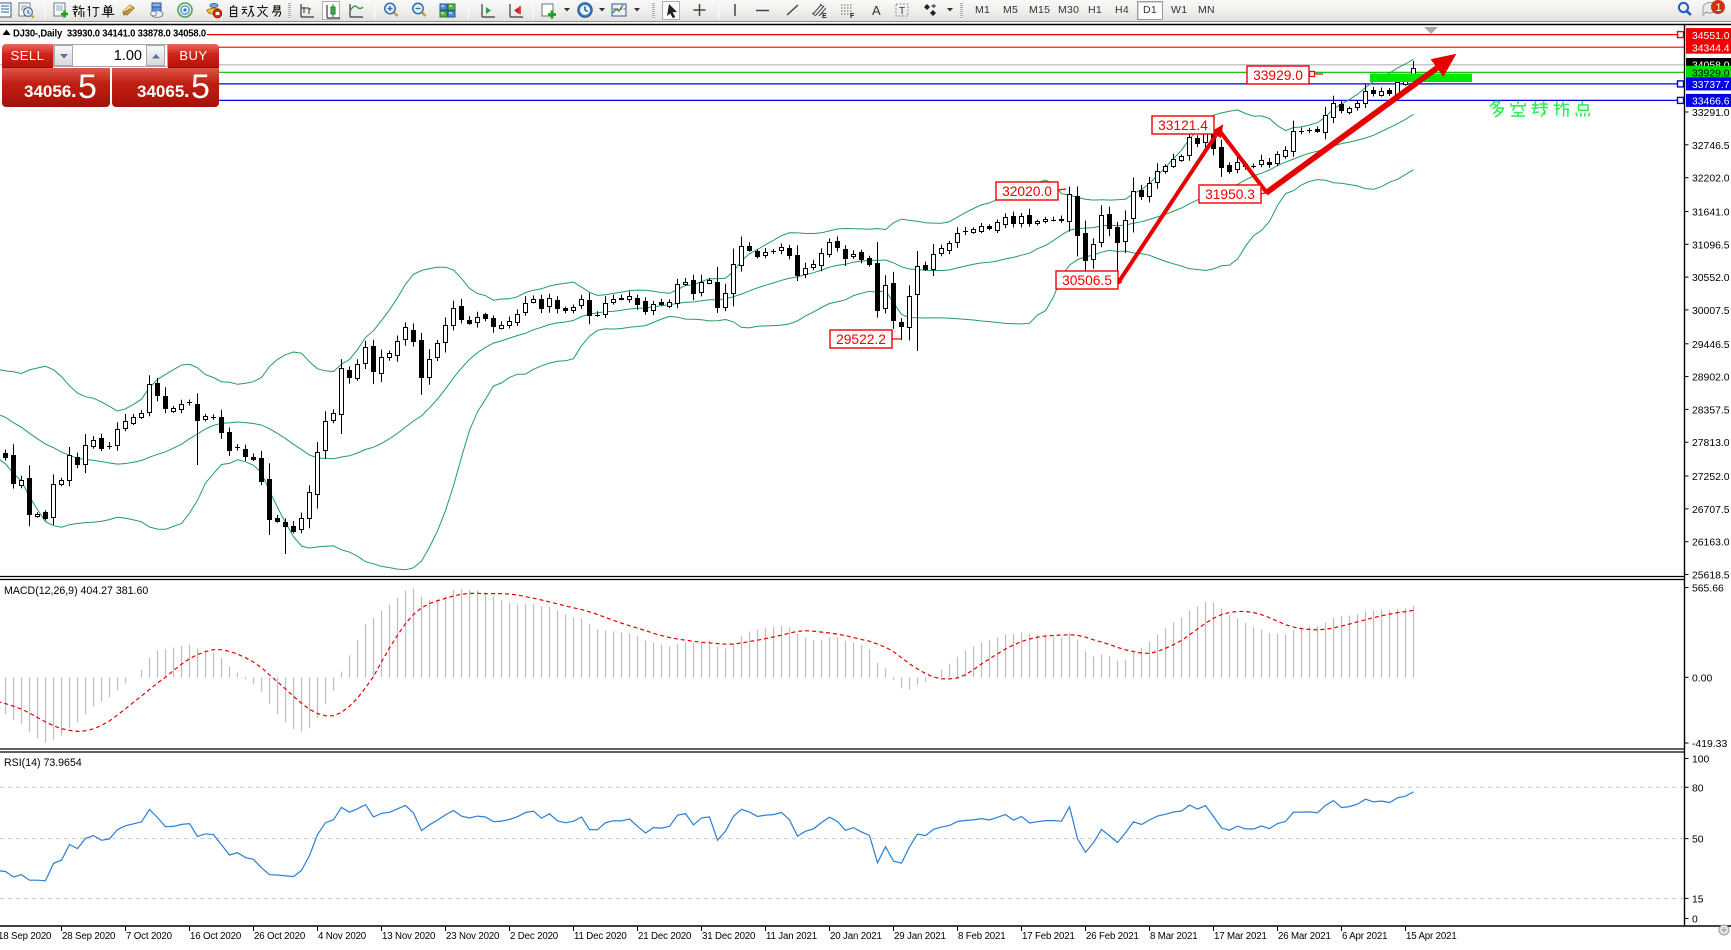 This screenshot has height=950, width=1731. Describe the element at coordinates (600, 936) in the screenshot. I see `svg-text: 11 Dec 2020` at that location.